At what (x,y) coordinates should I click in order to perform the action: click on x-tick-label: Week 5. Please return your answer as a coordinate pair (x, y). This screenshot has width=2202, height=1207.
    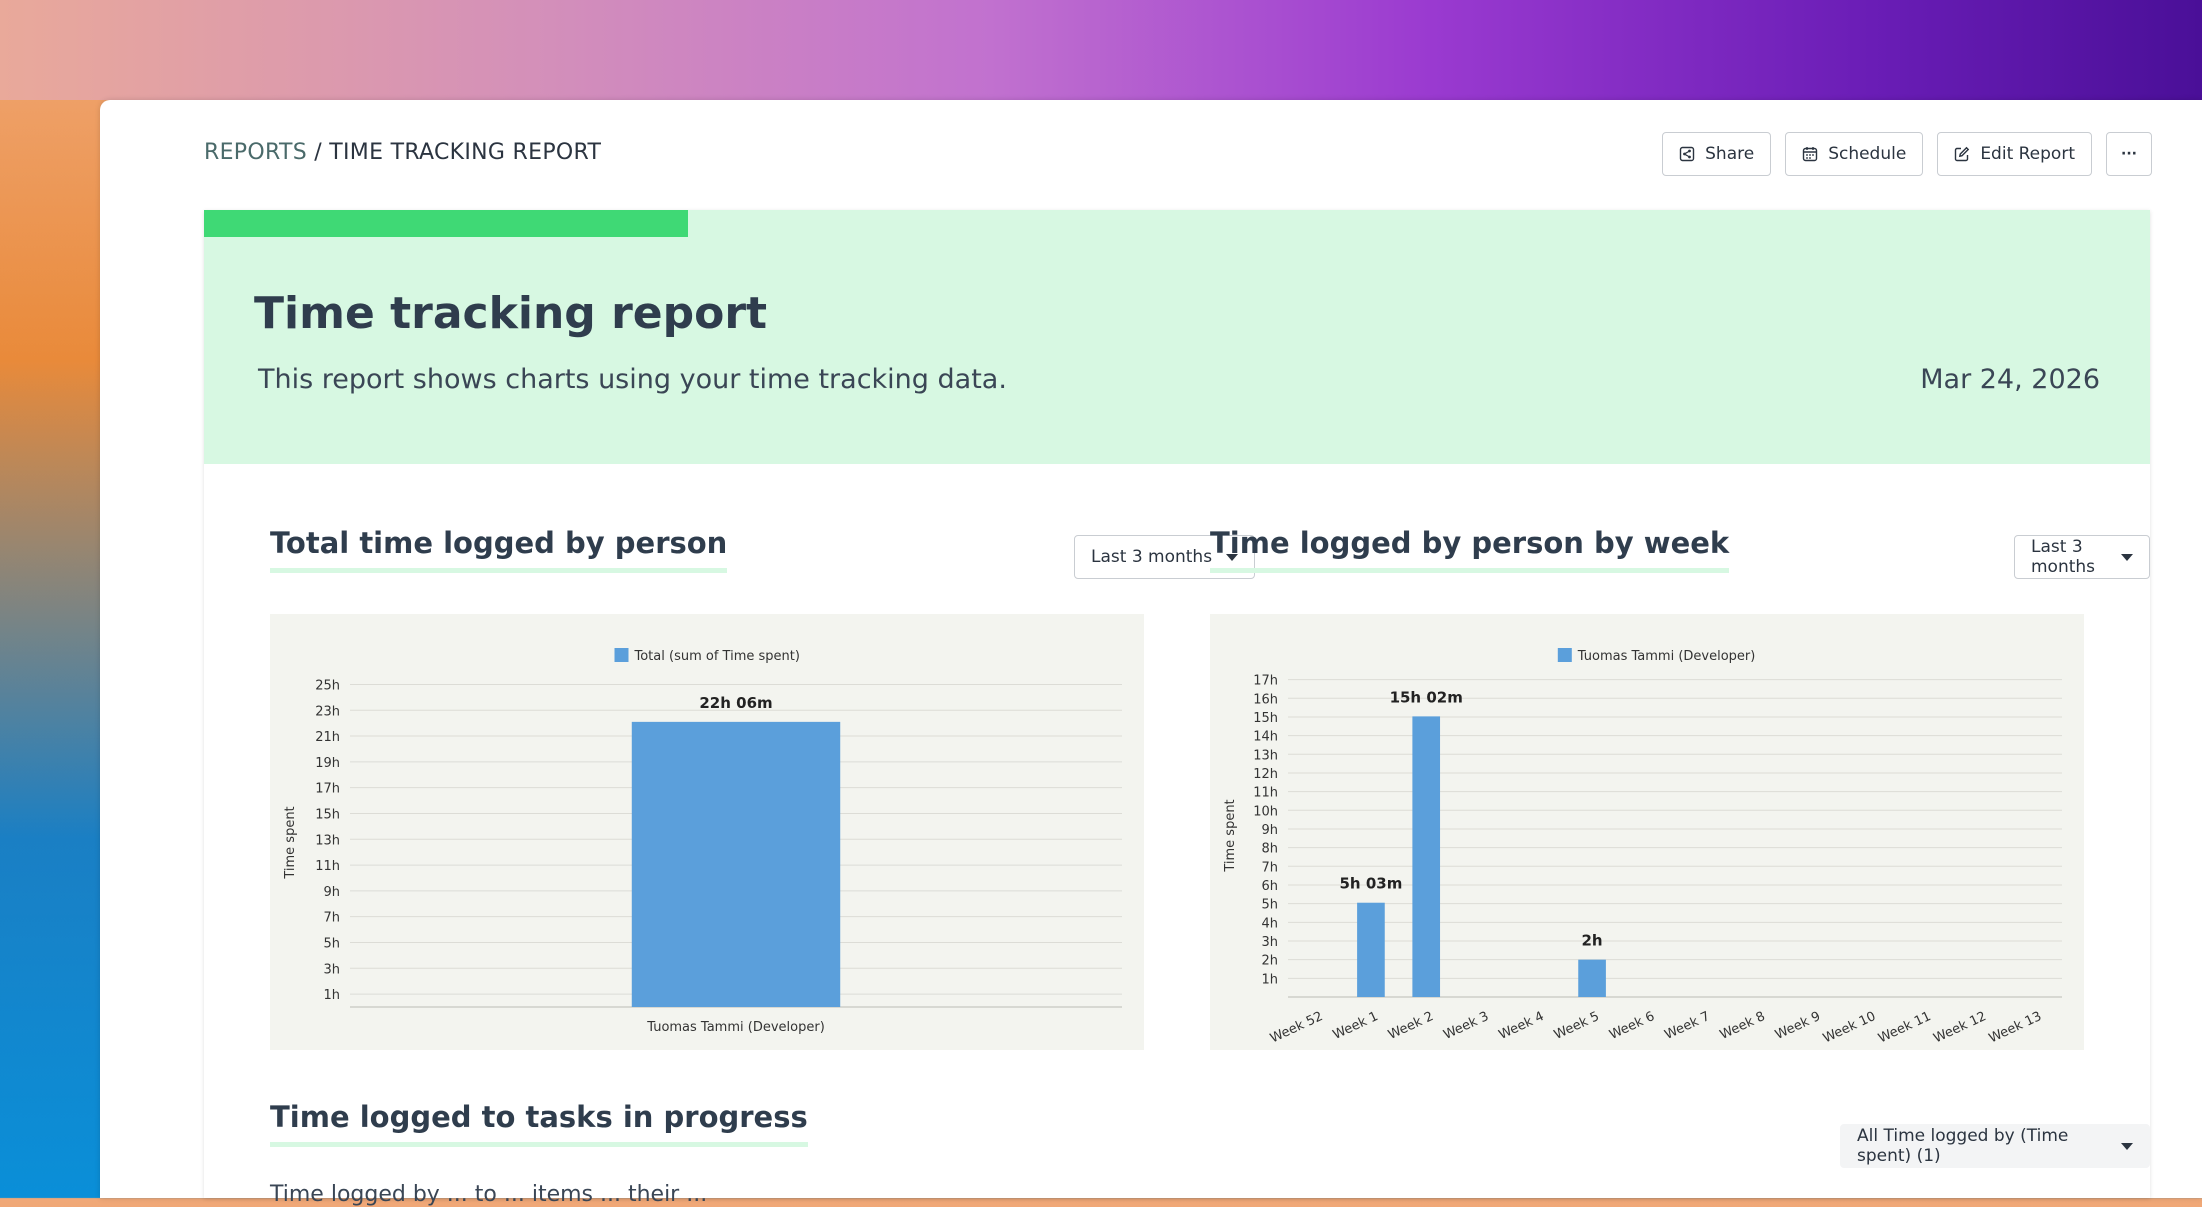
    Looking at the image, I should click on (1577, 1026).